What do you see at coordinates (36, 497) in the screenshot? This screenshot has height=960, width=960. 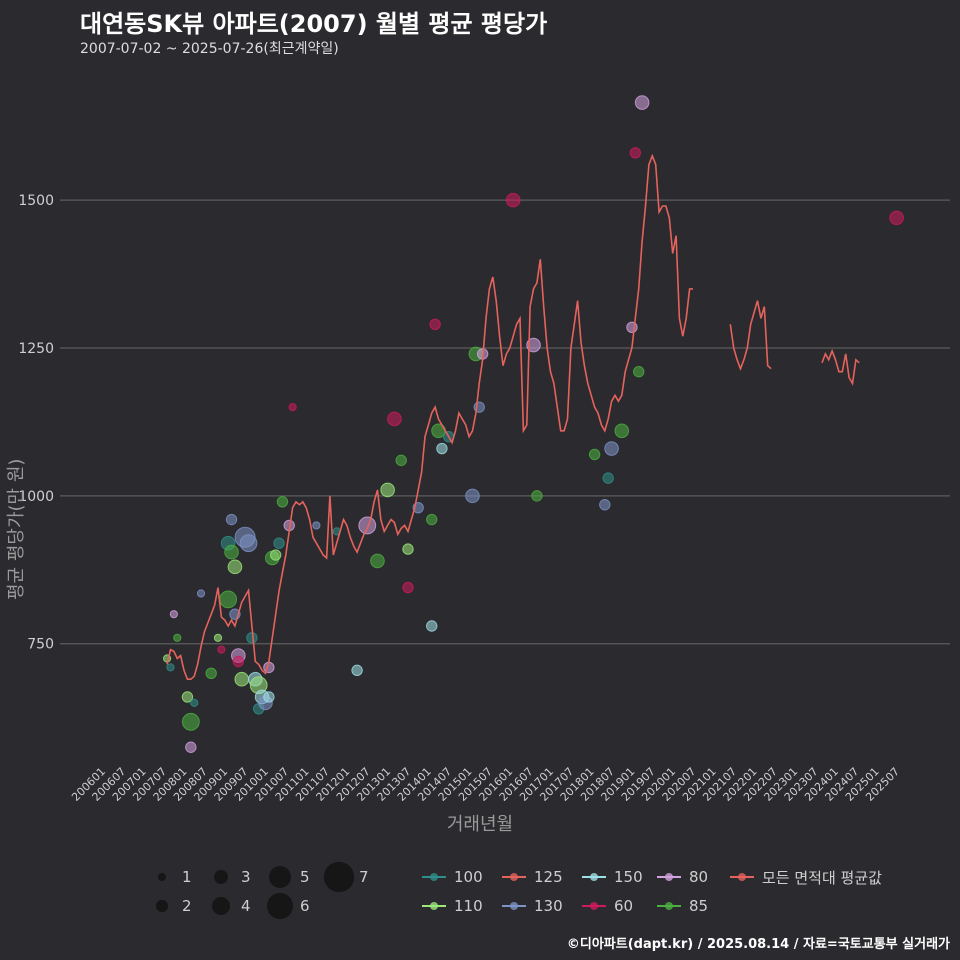 I see `y-tick-label: 1000` at bounding box center [36, 497].